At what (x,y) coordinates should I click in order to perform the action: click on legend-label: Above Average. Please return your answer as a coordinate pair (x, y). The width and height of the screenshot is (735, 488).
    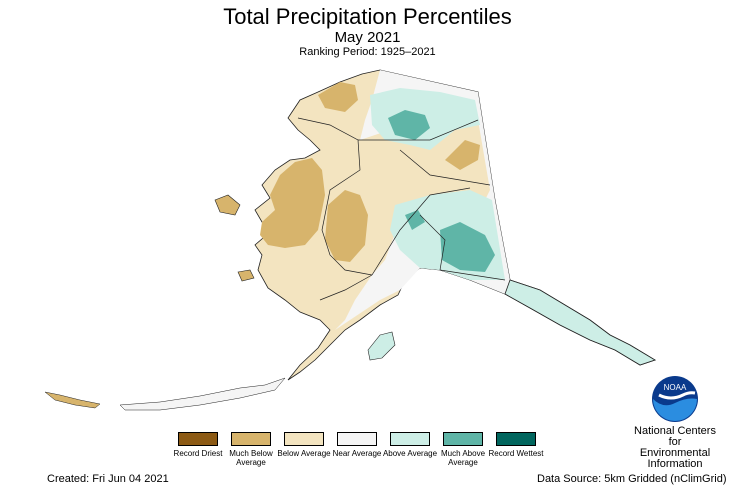
    Looking at the image, I should click on (410, 453).